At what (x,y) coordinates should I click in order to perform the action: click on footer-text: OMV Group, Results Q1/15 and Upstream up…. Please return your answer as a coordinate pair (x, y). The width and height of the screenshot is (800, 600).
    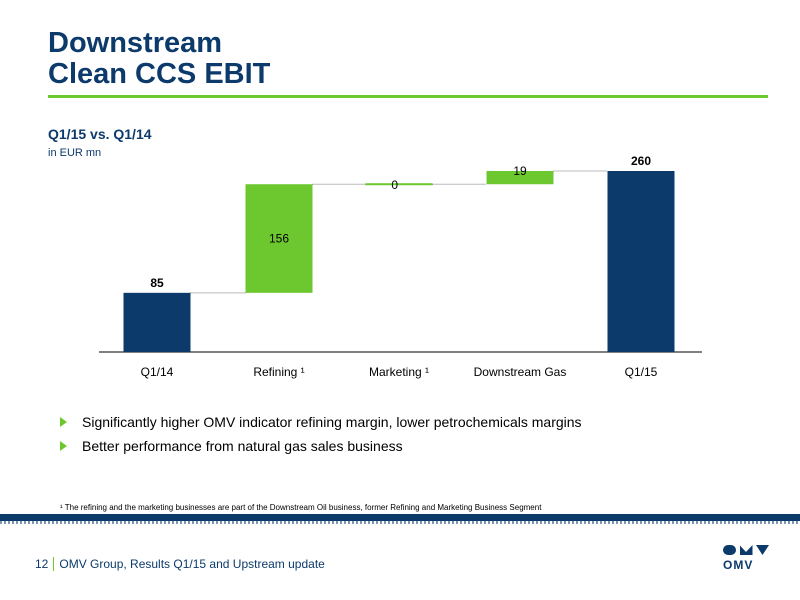
    Looking at the image, I should click on (192, 564).